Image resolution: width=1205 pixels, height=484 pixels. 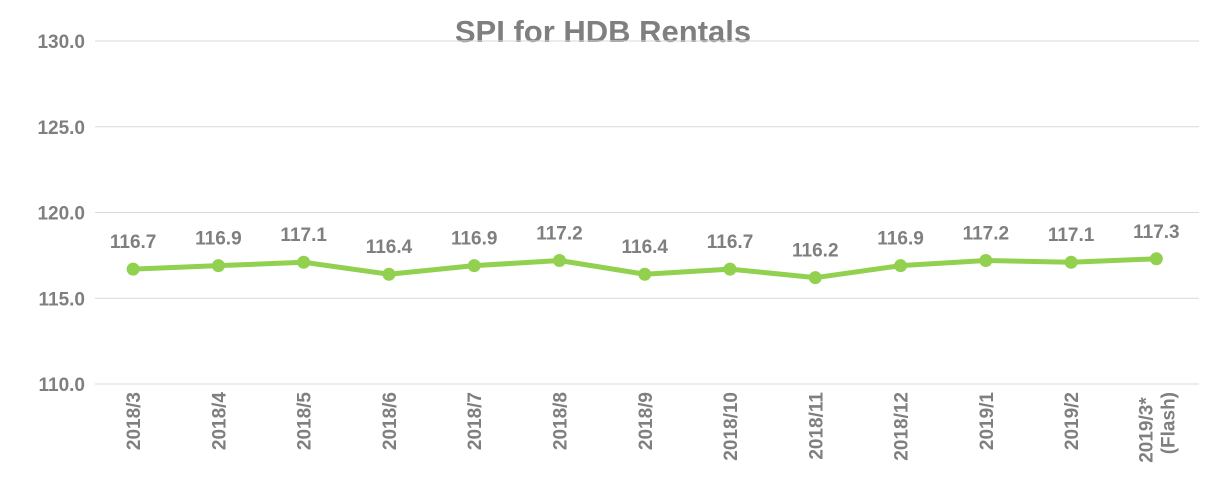 What do you see at coordinates (646, 421) in the screenshot?
I see `x-tick-label: 2018/9` at bounding box center [646, 421].